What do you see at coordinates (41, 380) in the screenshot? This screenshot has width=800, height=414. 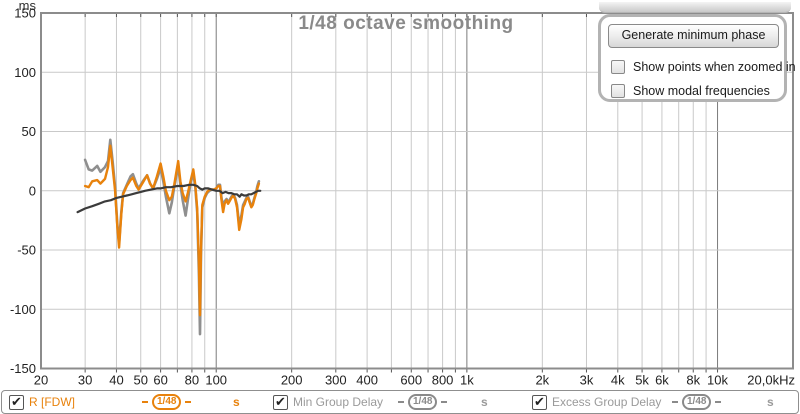 I see `svg-text: 20` at bounding box center [41, 380].